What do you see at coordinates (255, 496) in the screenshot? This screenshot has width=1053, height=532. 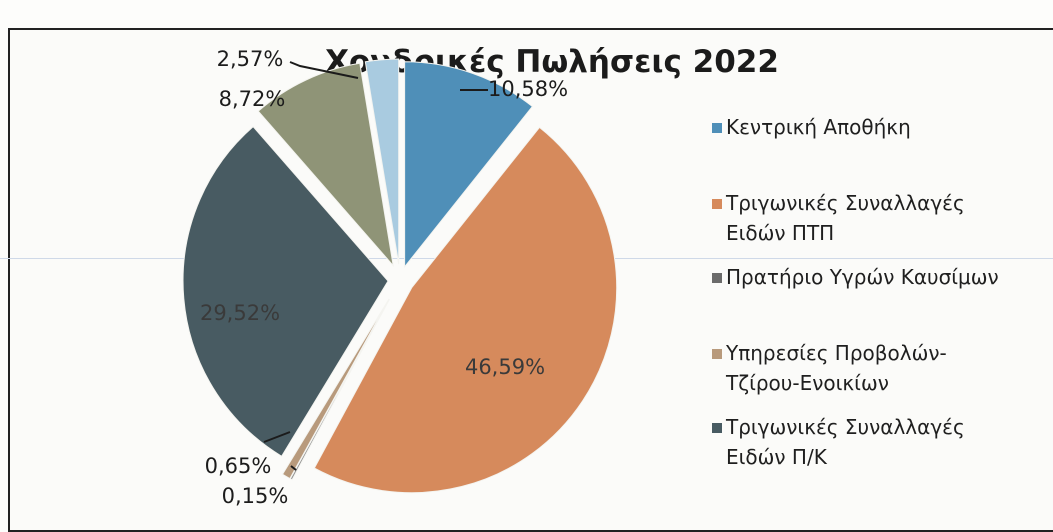 I see `slice-value-label: 0,15%` at bounding box center [255, 496].